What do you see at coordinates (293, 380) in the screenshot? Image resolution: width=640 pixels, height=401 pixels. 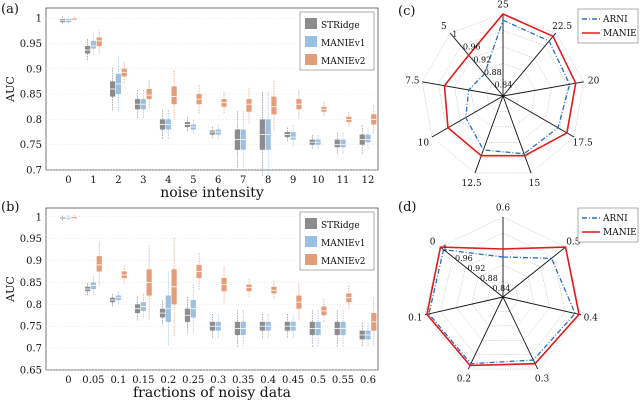 I see `panel-b-x-tick-label: 0.45` at bounding box center [293, 380].